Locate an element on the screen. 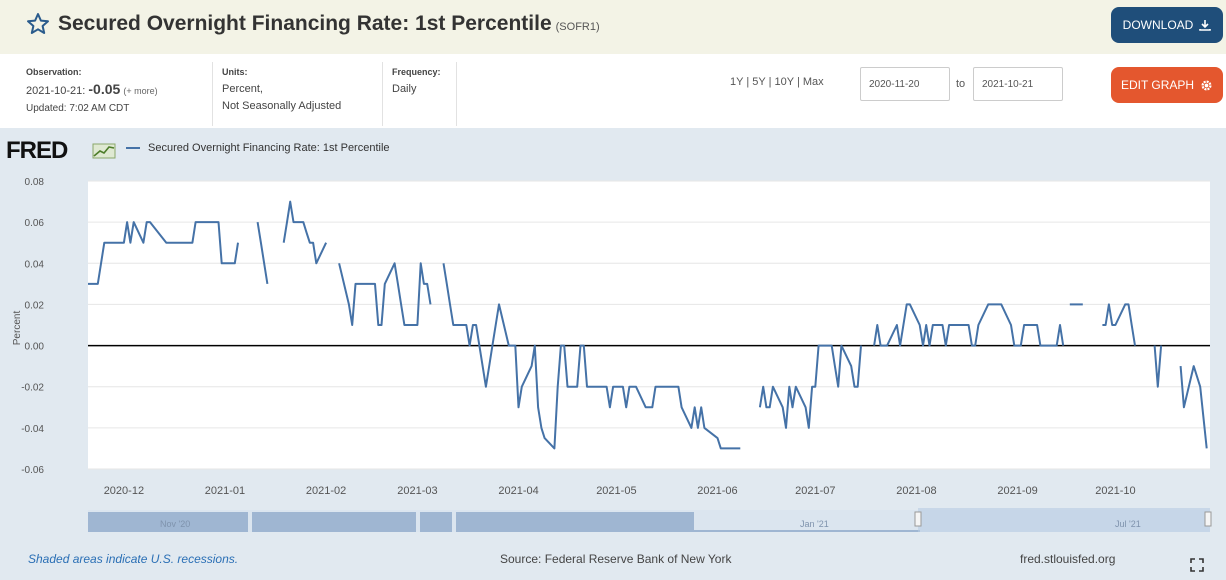  y-tick-label: 0.08 is located at coordinates (35, 182).